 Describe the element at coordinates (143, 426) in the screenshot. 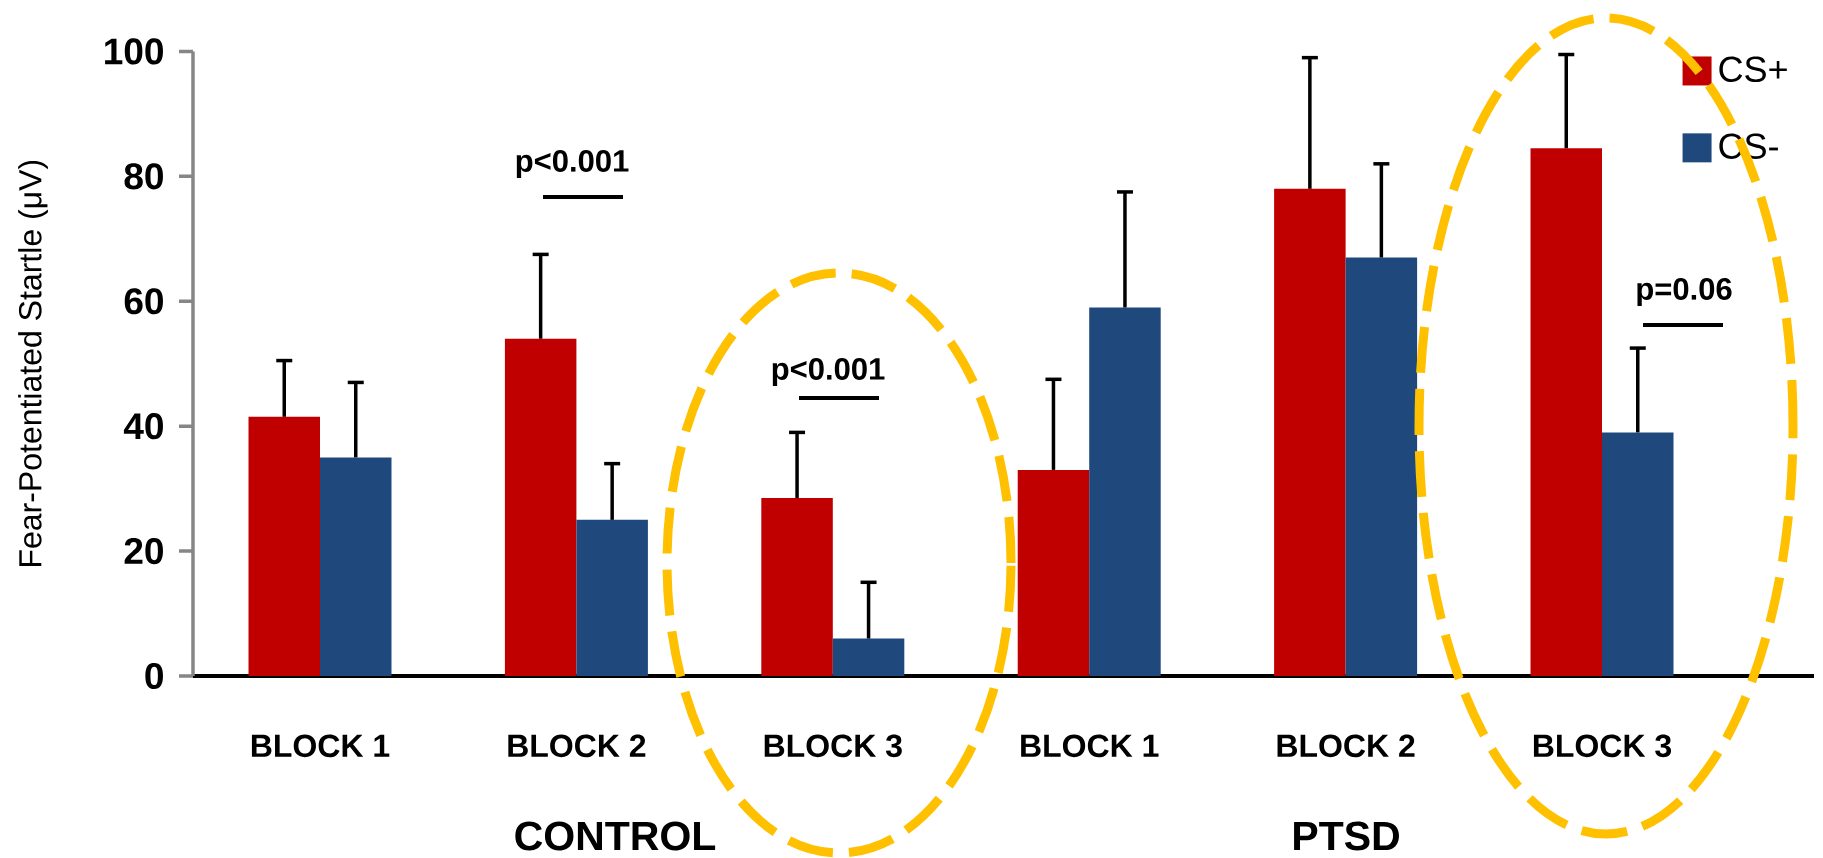

I see `y-tick-label: 40` at that location.